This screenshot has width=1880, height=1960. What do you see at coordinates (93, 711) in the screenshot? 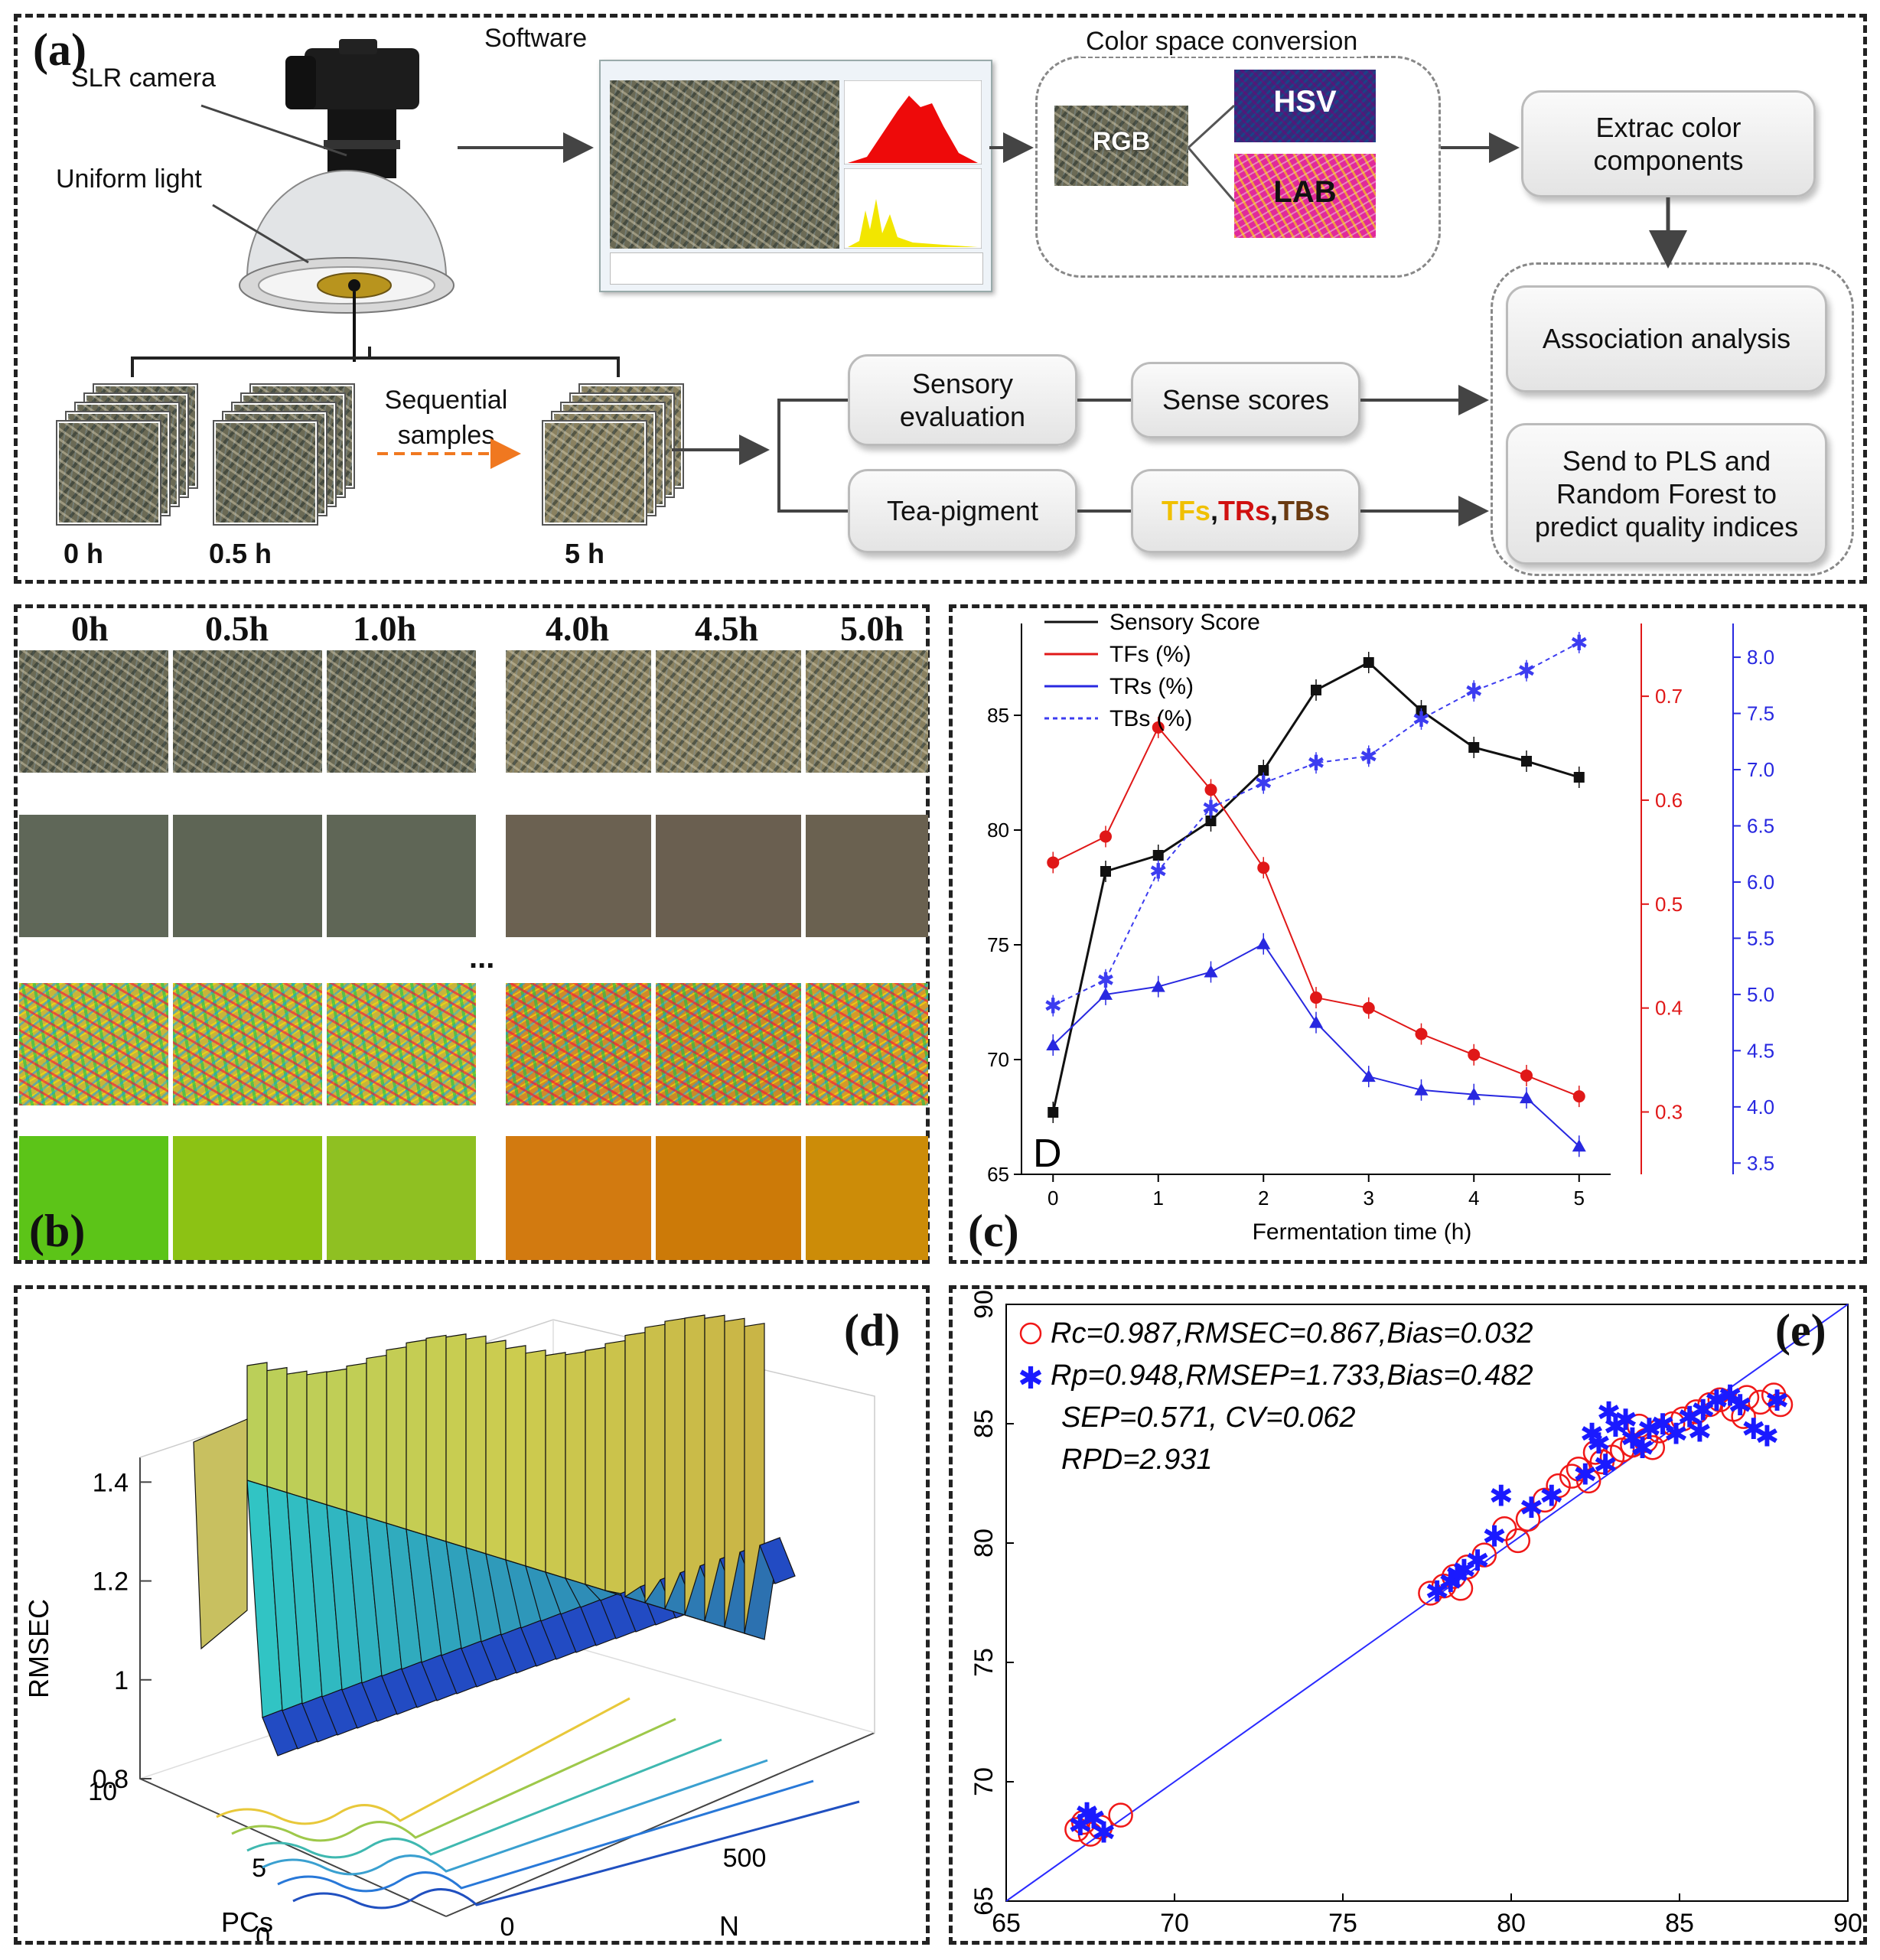
I see `raw-image-0h` at bounding box center [93, 711].